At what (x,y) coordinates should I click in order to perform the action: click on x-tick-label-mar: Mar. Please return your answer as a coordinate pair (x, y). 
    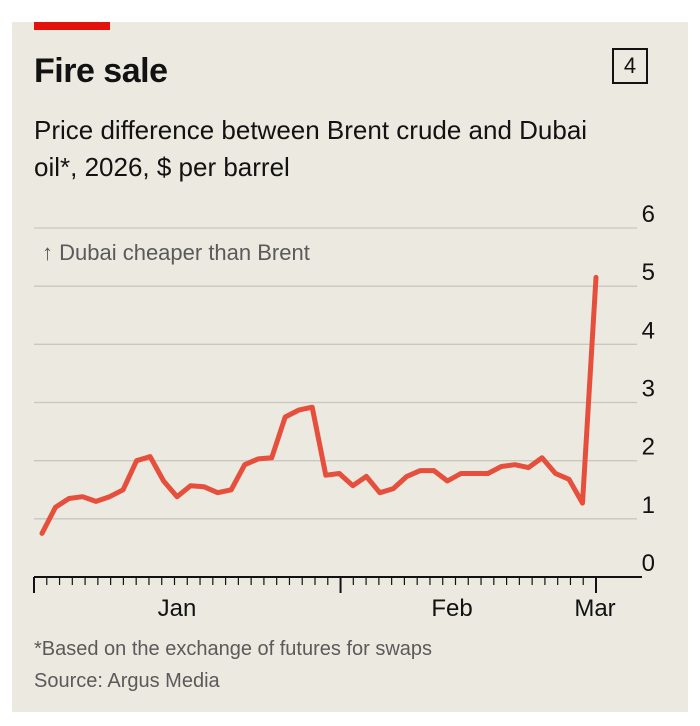
    Looking at the image, I should click on (594, 608).